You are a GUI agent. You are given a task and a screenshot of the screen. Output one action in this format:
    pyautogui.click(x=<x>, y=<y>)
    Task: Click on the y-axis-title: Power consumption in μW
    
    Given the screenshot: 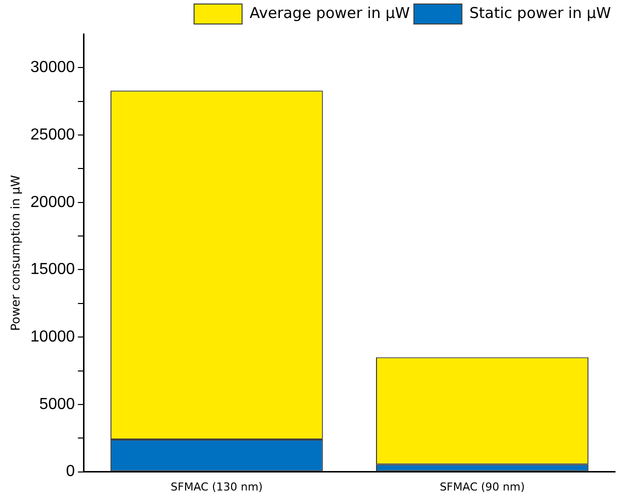 What is the action you would take?
    pyautogui.click(x=15, y=252)
    